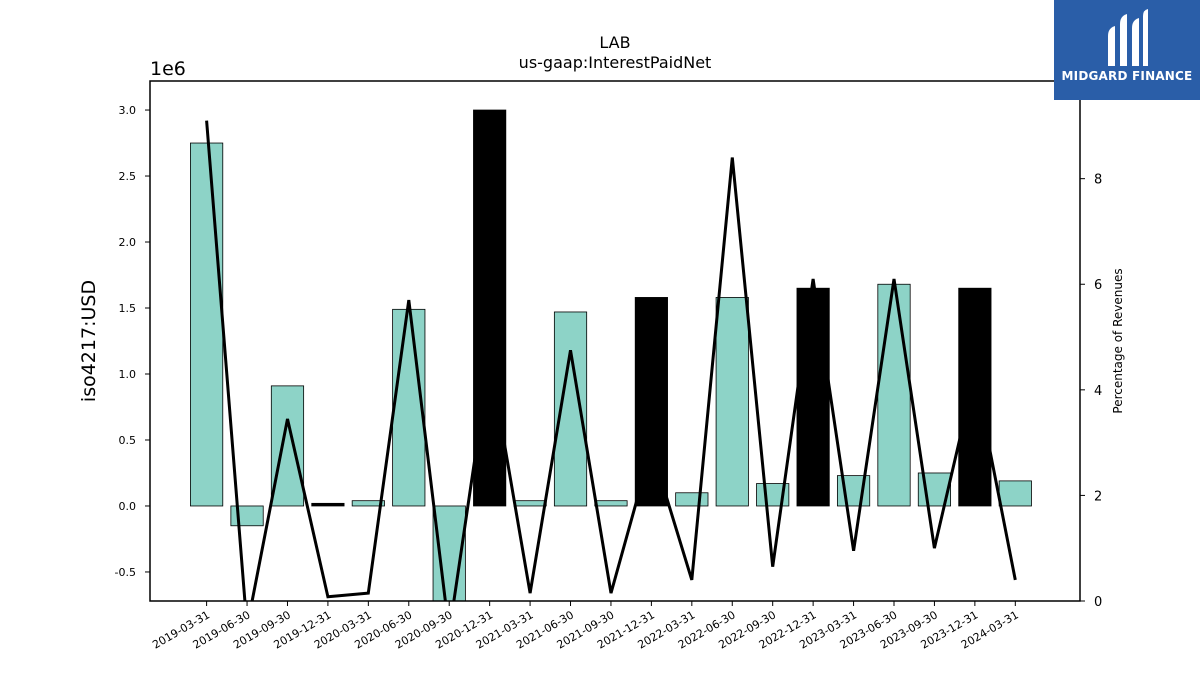 The image size is (1200, 675). What do you see at coordinates (1127, 76) in the screenshot?
I see `brand-logo-text: MIDGARD FINANCE` at bounding box center [1127, 76].